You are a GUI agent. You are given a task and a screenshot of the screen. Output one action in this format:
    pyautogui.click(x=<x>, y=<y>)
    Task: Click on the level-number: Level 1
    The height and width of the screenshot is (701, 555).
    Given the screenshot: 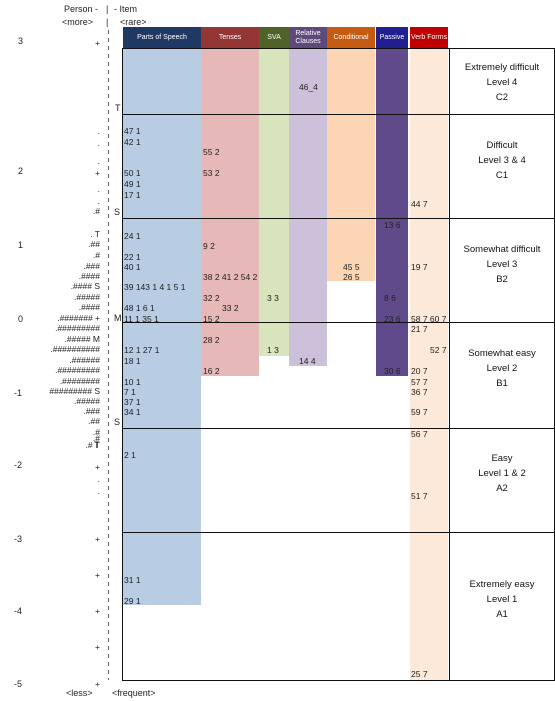 What is the action you would take?
    pyautogui.click(x=502, y=599)
    